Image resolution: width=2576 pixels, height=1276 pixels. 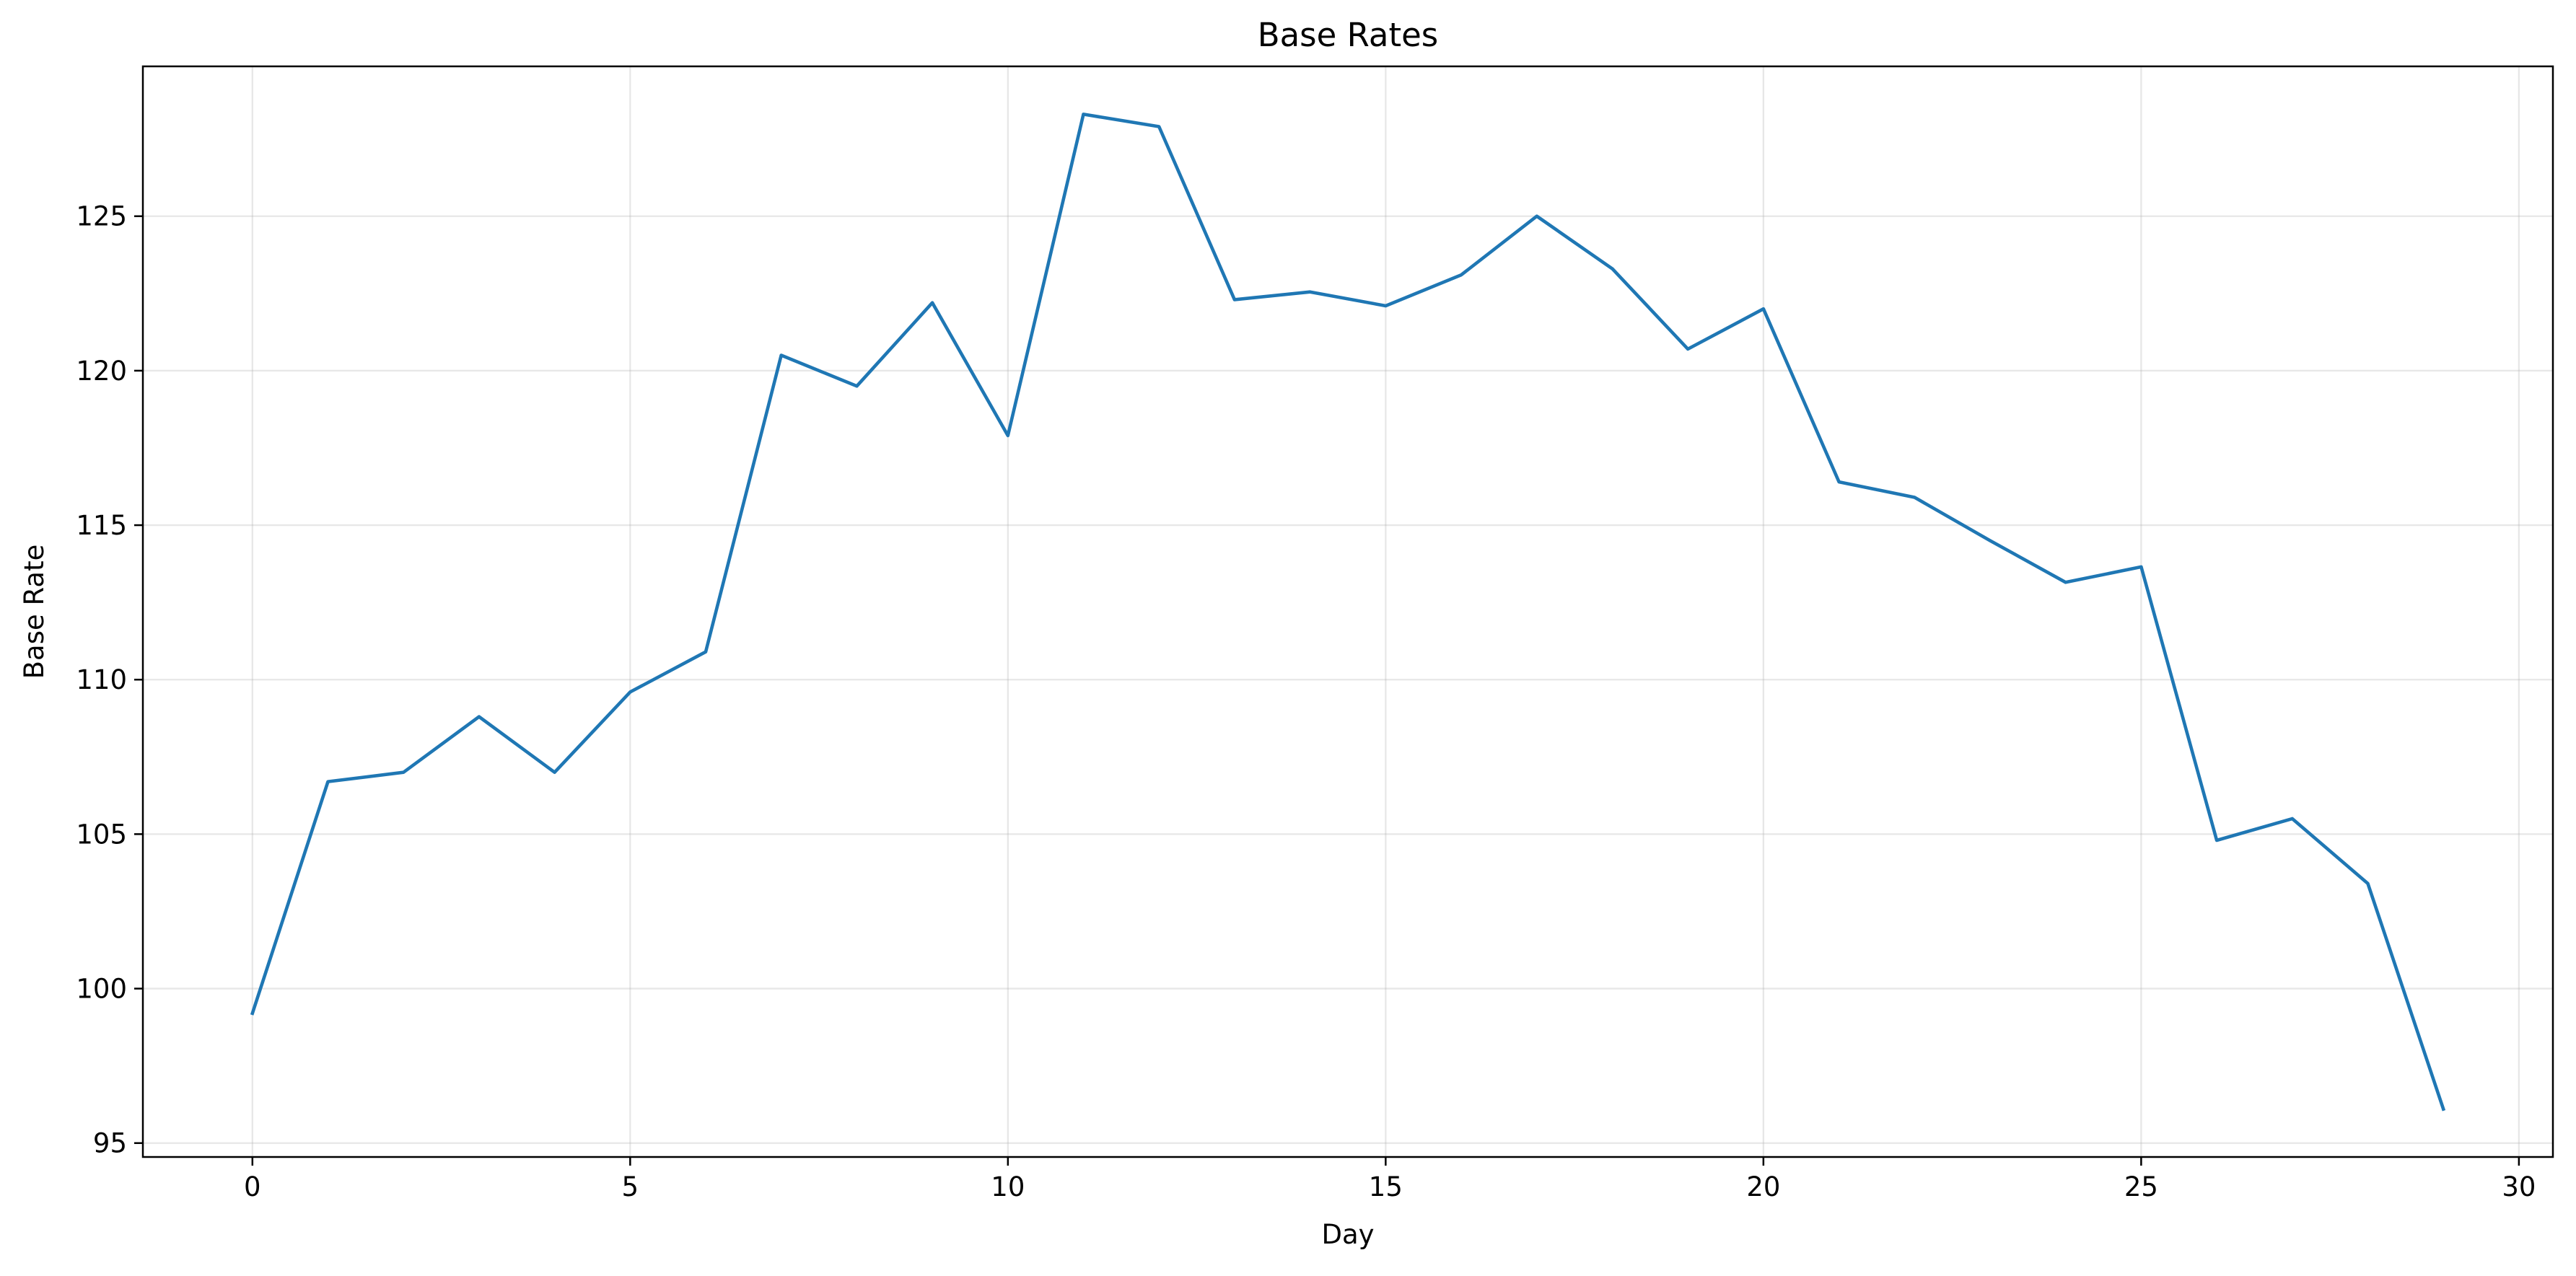 What do you see at coordinates (2519, 1187) in the screenshot?
I see `x-tick-label: 30` at bounding box center [2519, 1187].